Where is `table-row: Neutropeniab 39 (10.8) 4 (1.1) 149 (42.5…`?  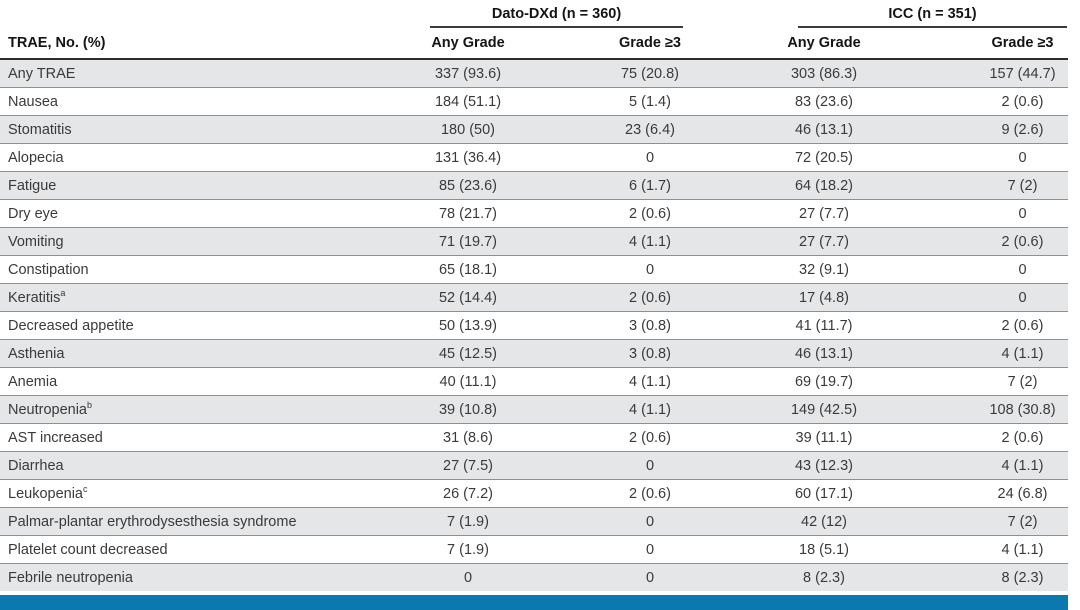
table-row: Neutropeniab 39 (10.8) 4 (1.1) 149 (42.5… is located at coordinates (534, 410).